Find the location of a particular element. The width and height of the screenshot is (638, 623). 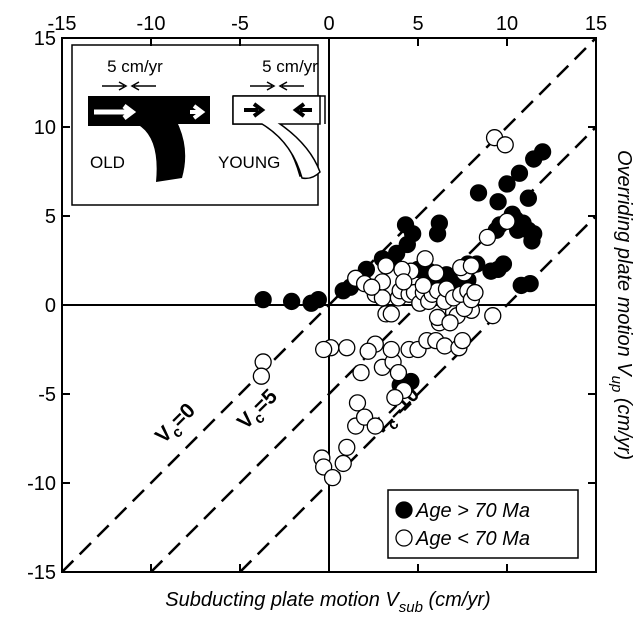

legend-label: Age < 70 Ma is located at coordinates (472, 539).